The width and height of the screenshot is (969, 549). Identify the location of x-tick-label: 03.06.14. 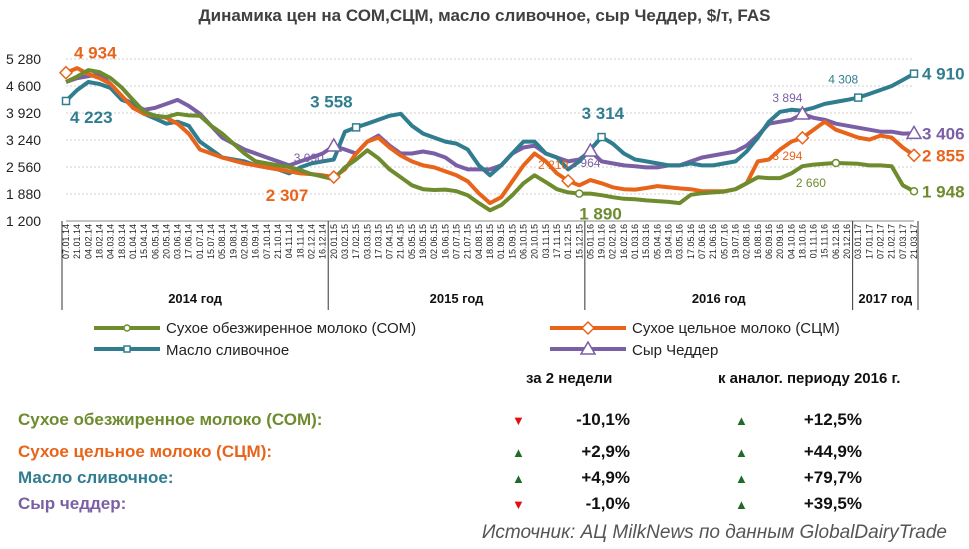
(178, 241).